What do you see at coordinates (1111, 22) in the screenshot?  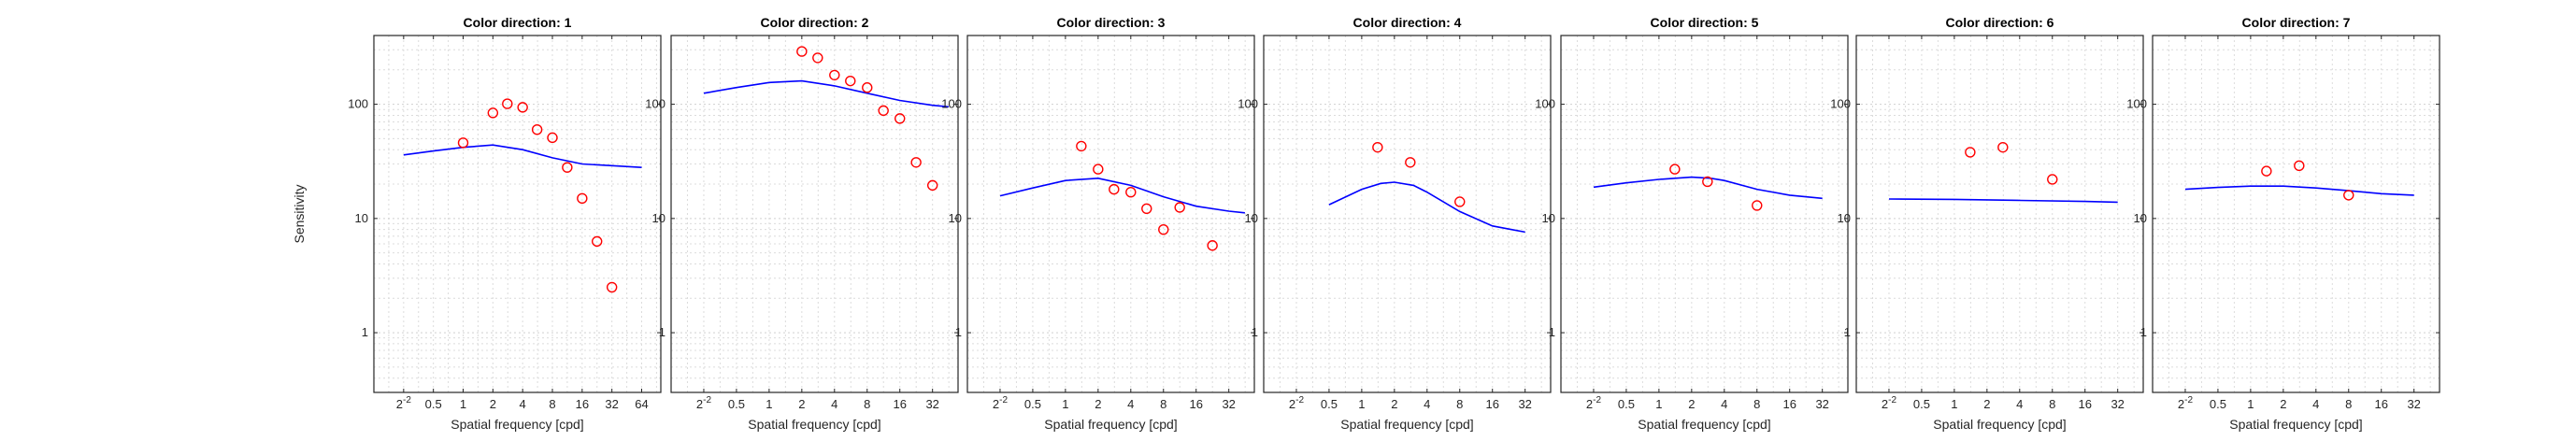 I see `panel-title: Color direction: 3` at bounding box center [1111, 22].